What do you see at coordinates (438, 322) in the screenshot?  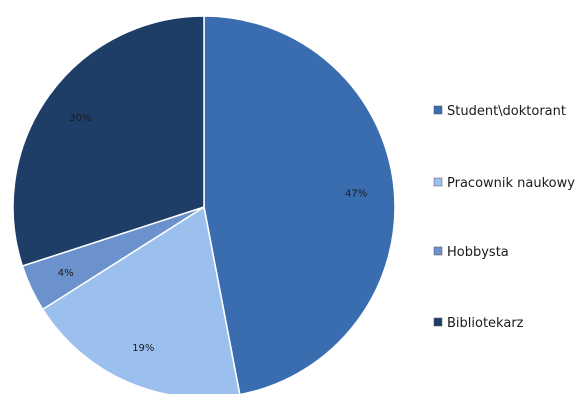 I see `legend-swatch-bibliotekarz` at bounding box center [438, 322].